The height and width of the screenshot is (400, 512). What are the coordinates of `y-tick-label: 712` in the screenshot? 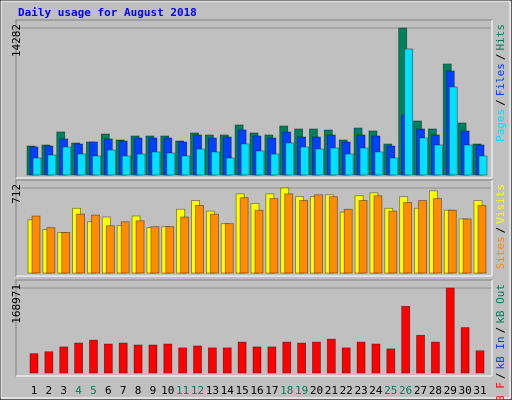 It's located at (16, 194).